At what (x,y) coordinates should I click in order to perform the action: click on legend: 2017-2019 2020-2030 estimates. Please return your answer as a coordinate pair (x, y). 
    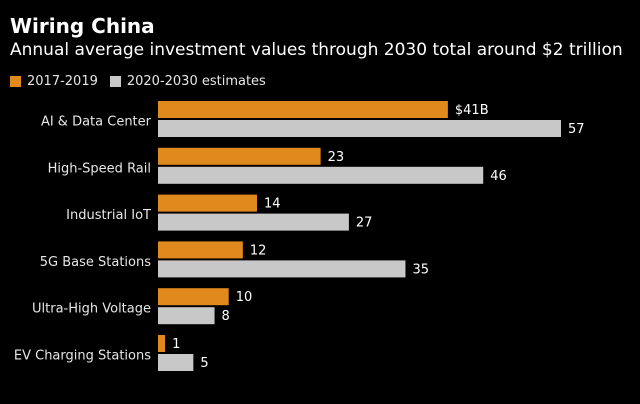
    Looking at the image, I should click on (144, 81).